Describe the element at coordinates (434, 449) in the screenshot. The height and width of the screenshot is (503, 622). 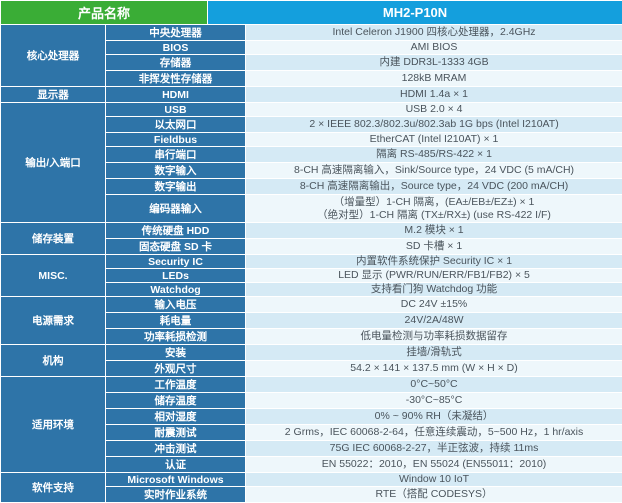
I see `spec-value-cell: 75G IEC 60068-2-27，半正弦波，持续 11ms` at that location.